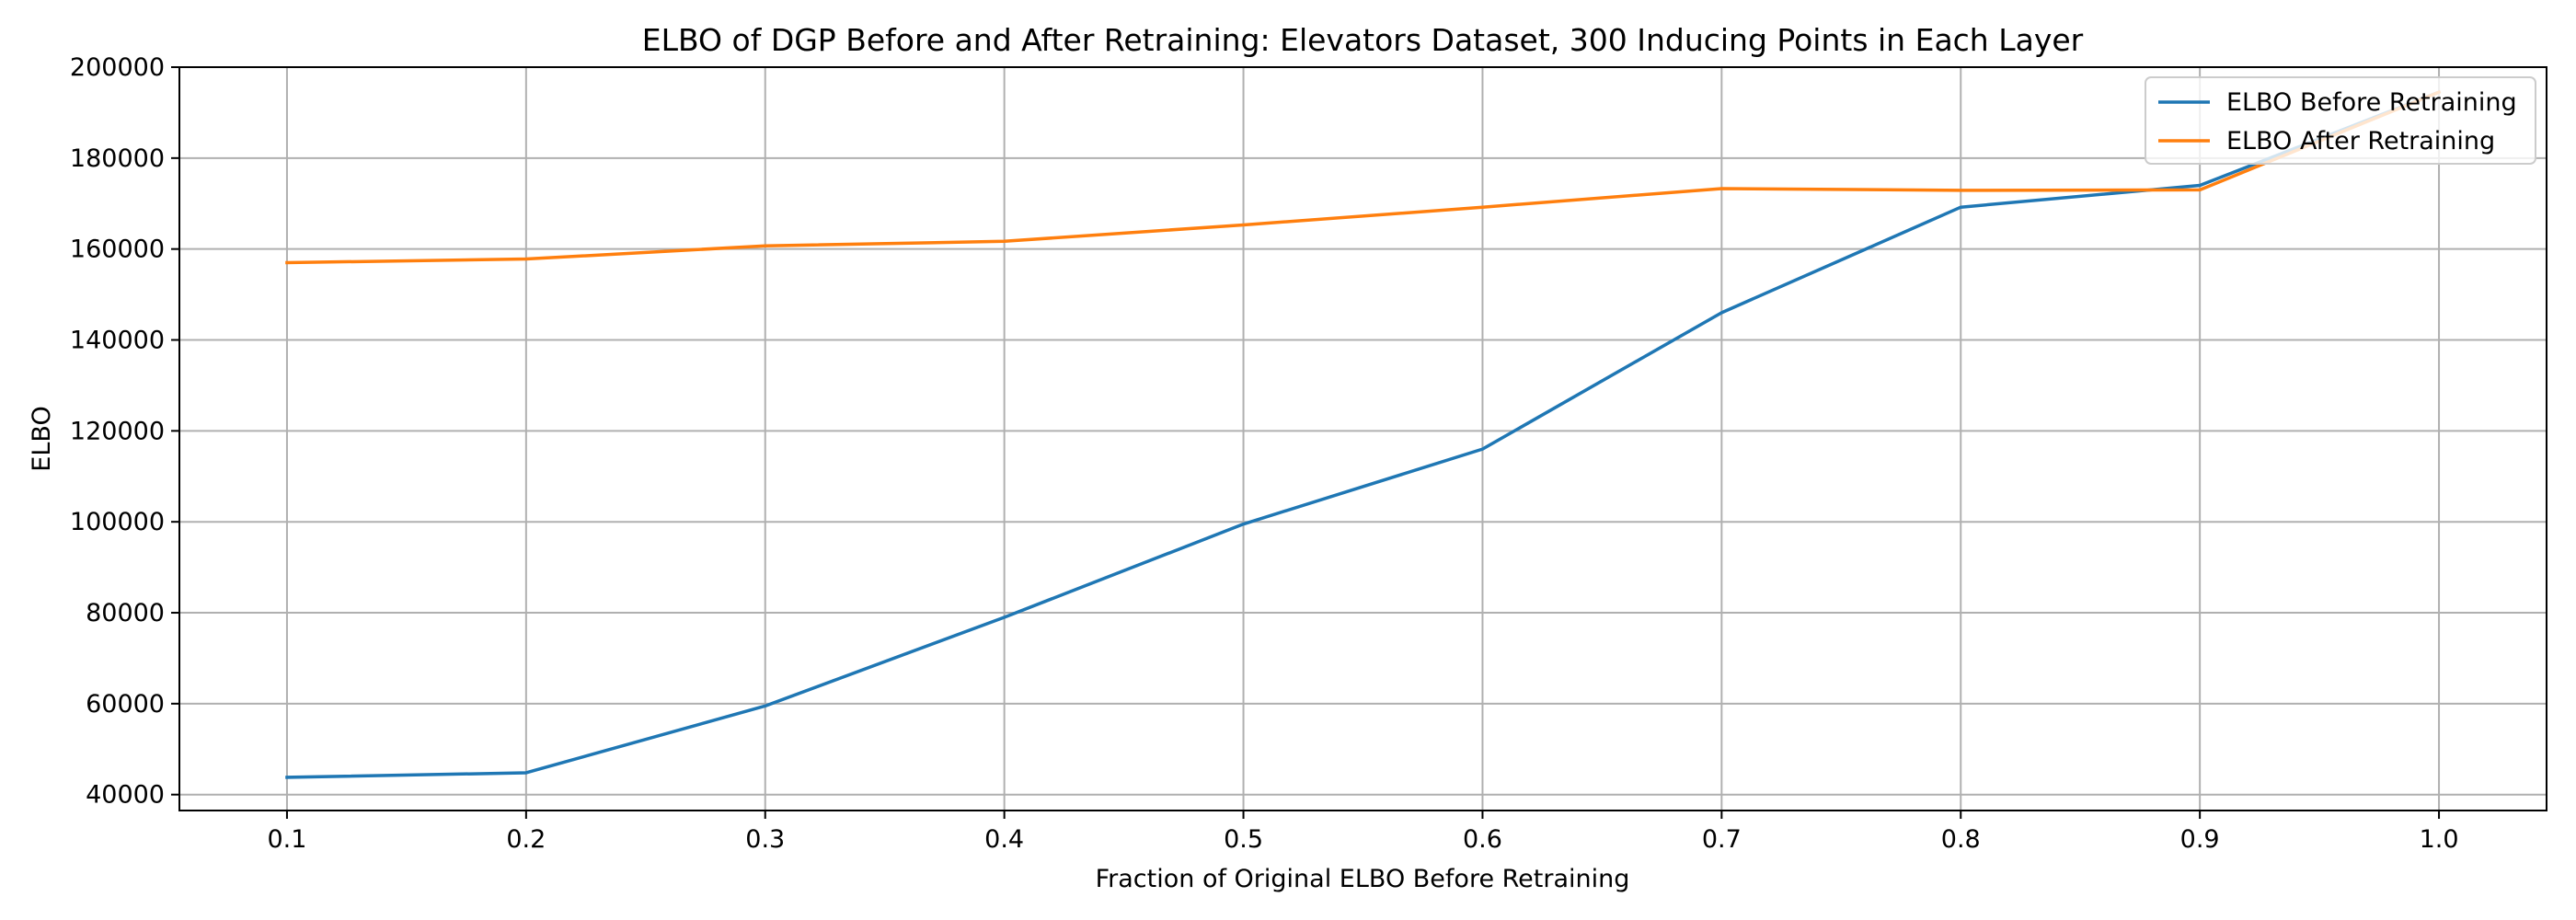 The width and height of the screenshot is (2576, 920). Describe the element at coordinates (2371, 102) in the screenshot. I see `legend-label: ELBO Before Retraining` at that location.